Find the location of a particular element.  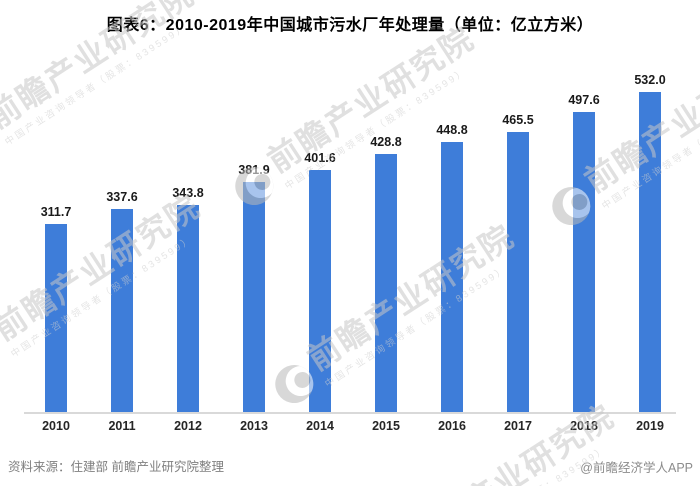

bar-value-label: 401.6 is located at coordinates (320, 158).